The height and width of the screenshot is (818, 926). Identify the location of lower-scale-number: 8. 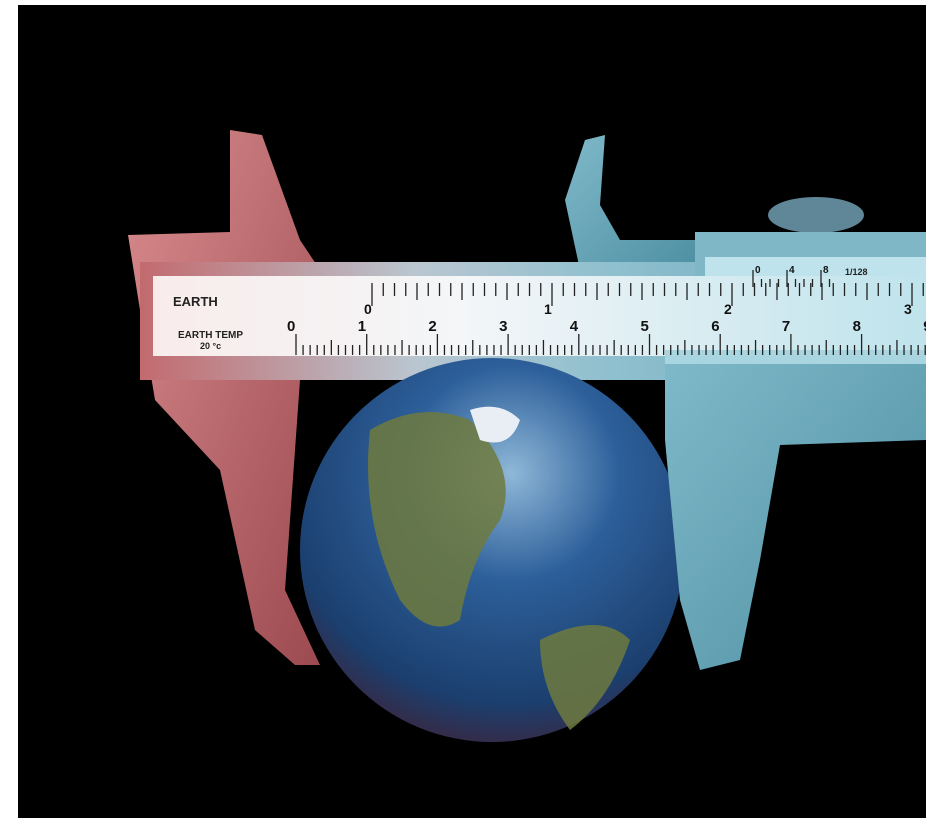
(857, 326).